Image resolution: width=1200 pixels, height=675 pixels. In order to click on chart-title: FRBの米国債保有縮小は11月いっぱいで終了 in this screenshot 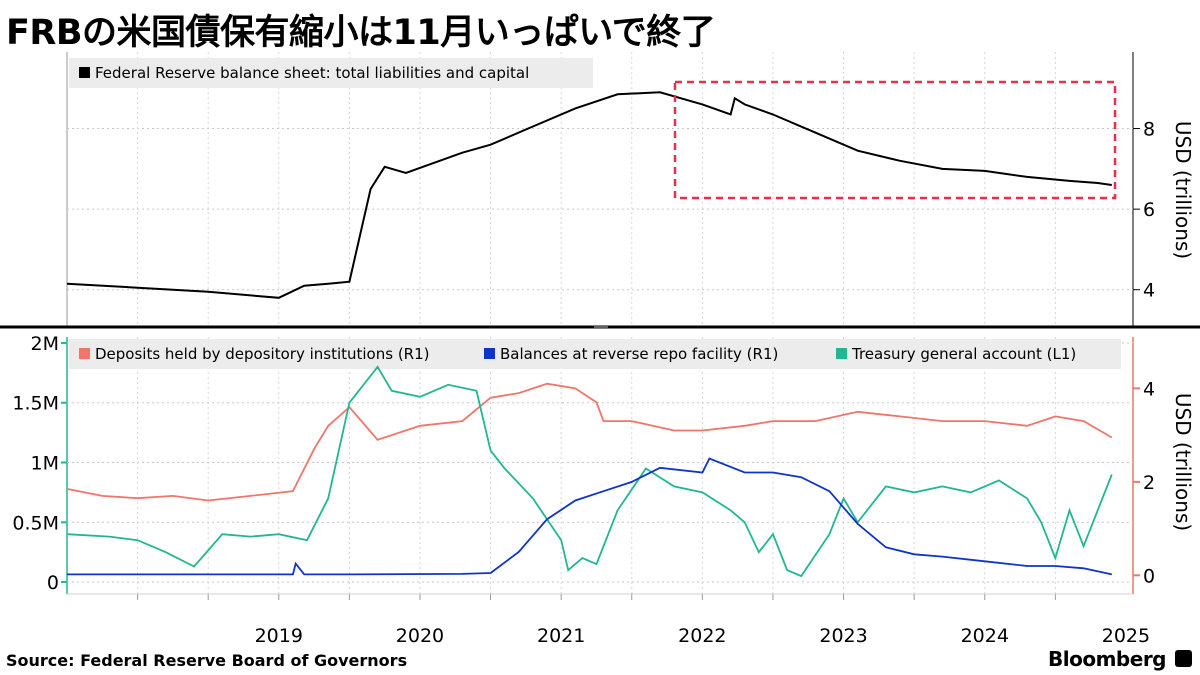, I will do `click(361, 33)`.